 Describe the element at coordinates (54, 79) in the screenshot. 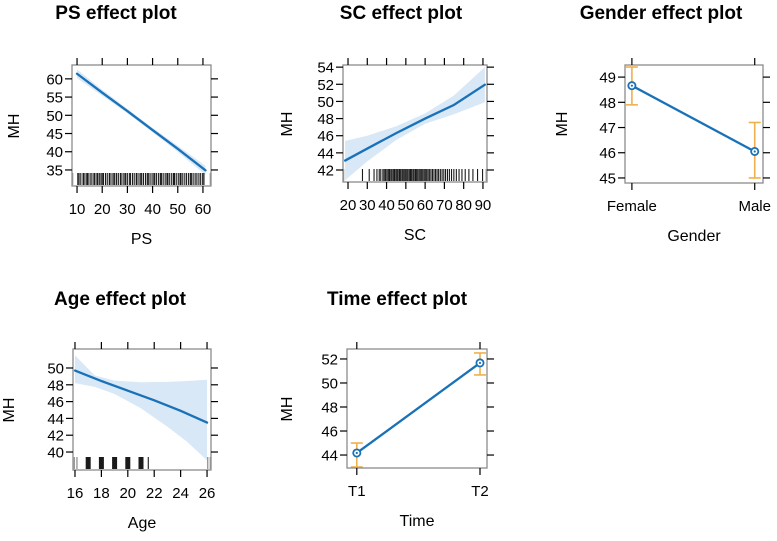

I see `y-tick-label: 60` at that location.